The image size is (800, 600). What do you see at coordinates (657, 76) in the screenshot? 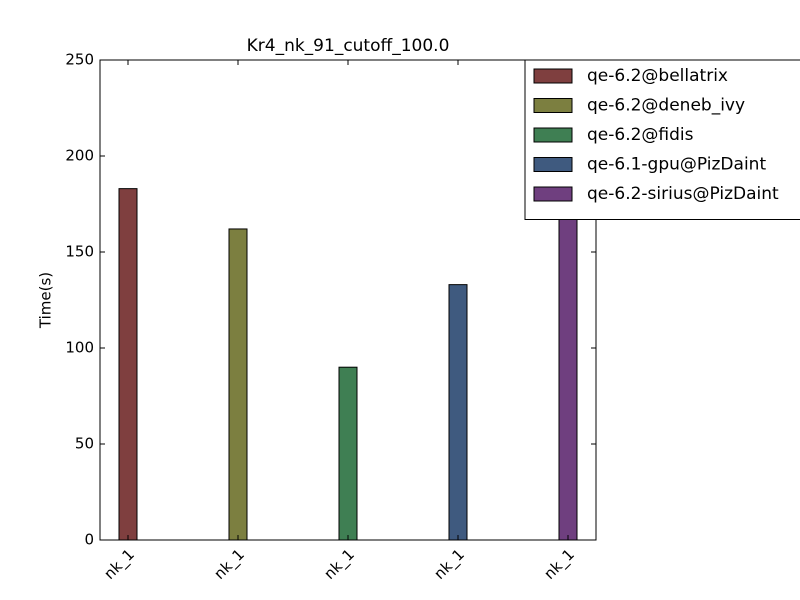
I see `legend-label: qe-6.2@bellatrix` at bounding box center [657, 76].